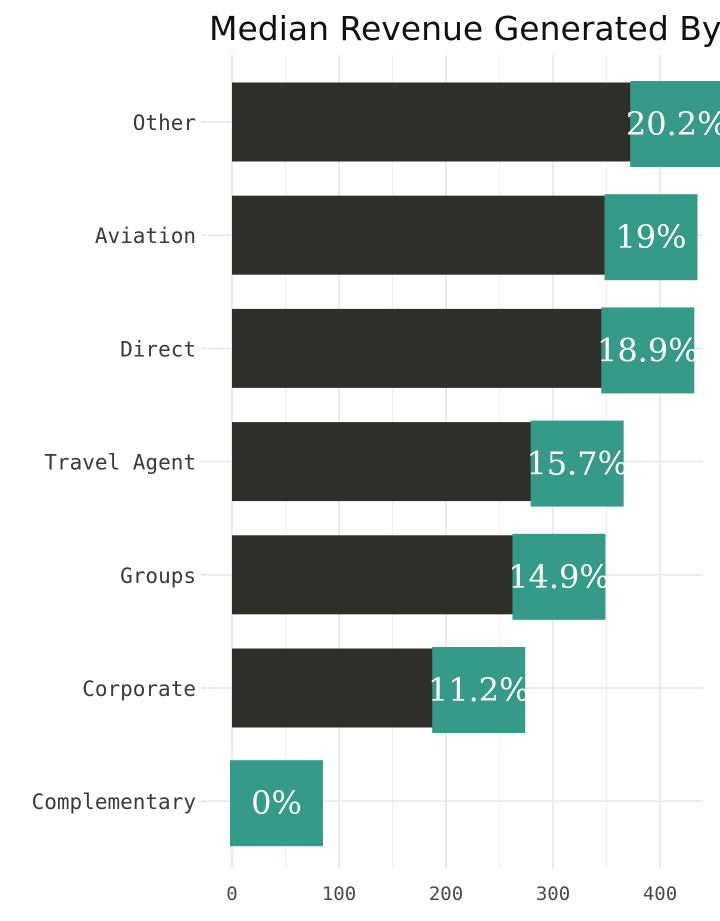 The width and height of the screenshot is (720, 921). Describe the element at coordinates (553, 894) in the screenshot. I see `x-tick-label: 300` at that location.